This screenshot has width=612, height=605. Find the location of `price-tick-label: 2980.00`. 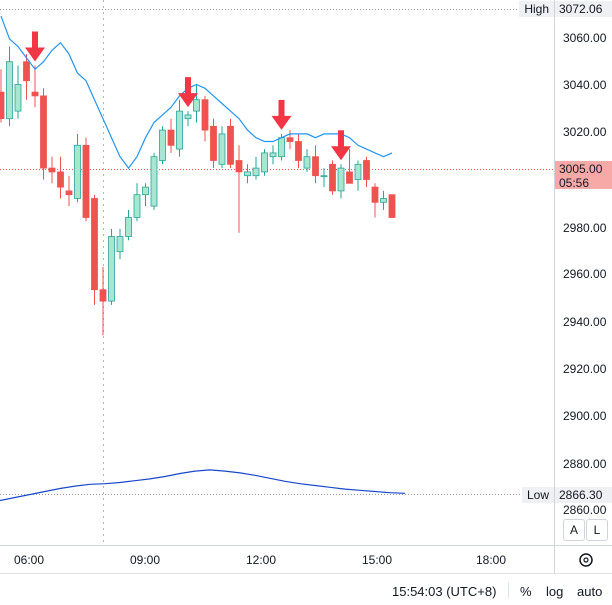

price-tick-label: 2980.00 is located at coordinates (585, 228).